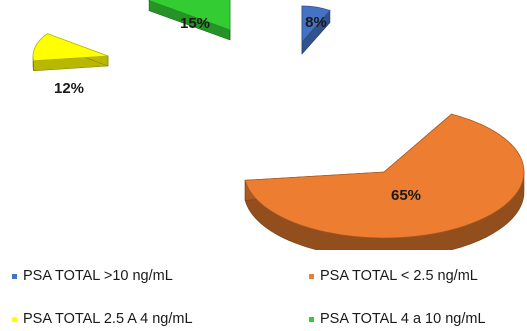 The width and height of the screenshot is (527, 331). I want to click on legend-item-lt2-5: PSA TOTAL < 2.5 ng/mL, so click(393, 276).